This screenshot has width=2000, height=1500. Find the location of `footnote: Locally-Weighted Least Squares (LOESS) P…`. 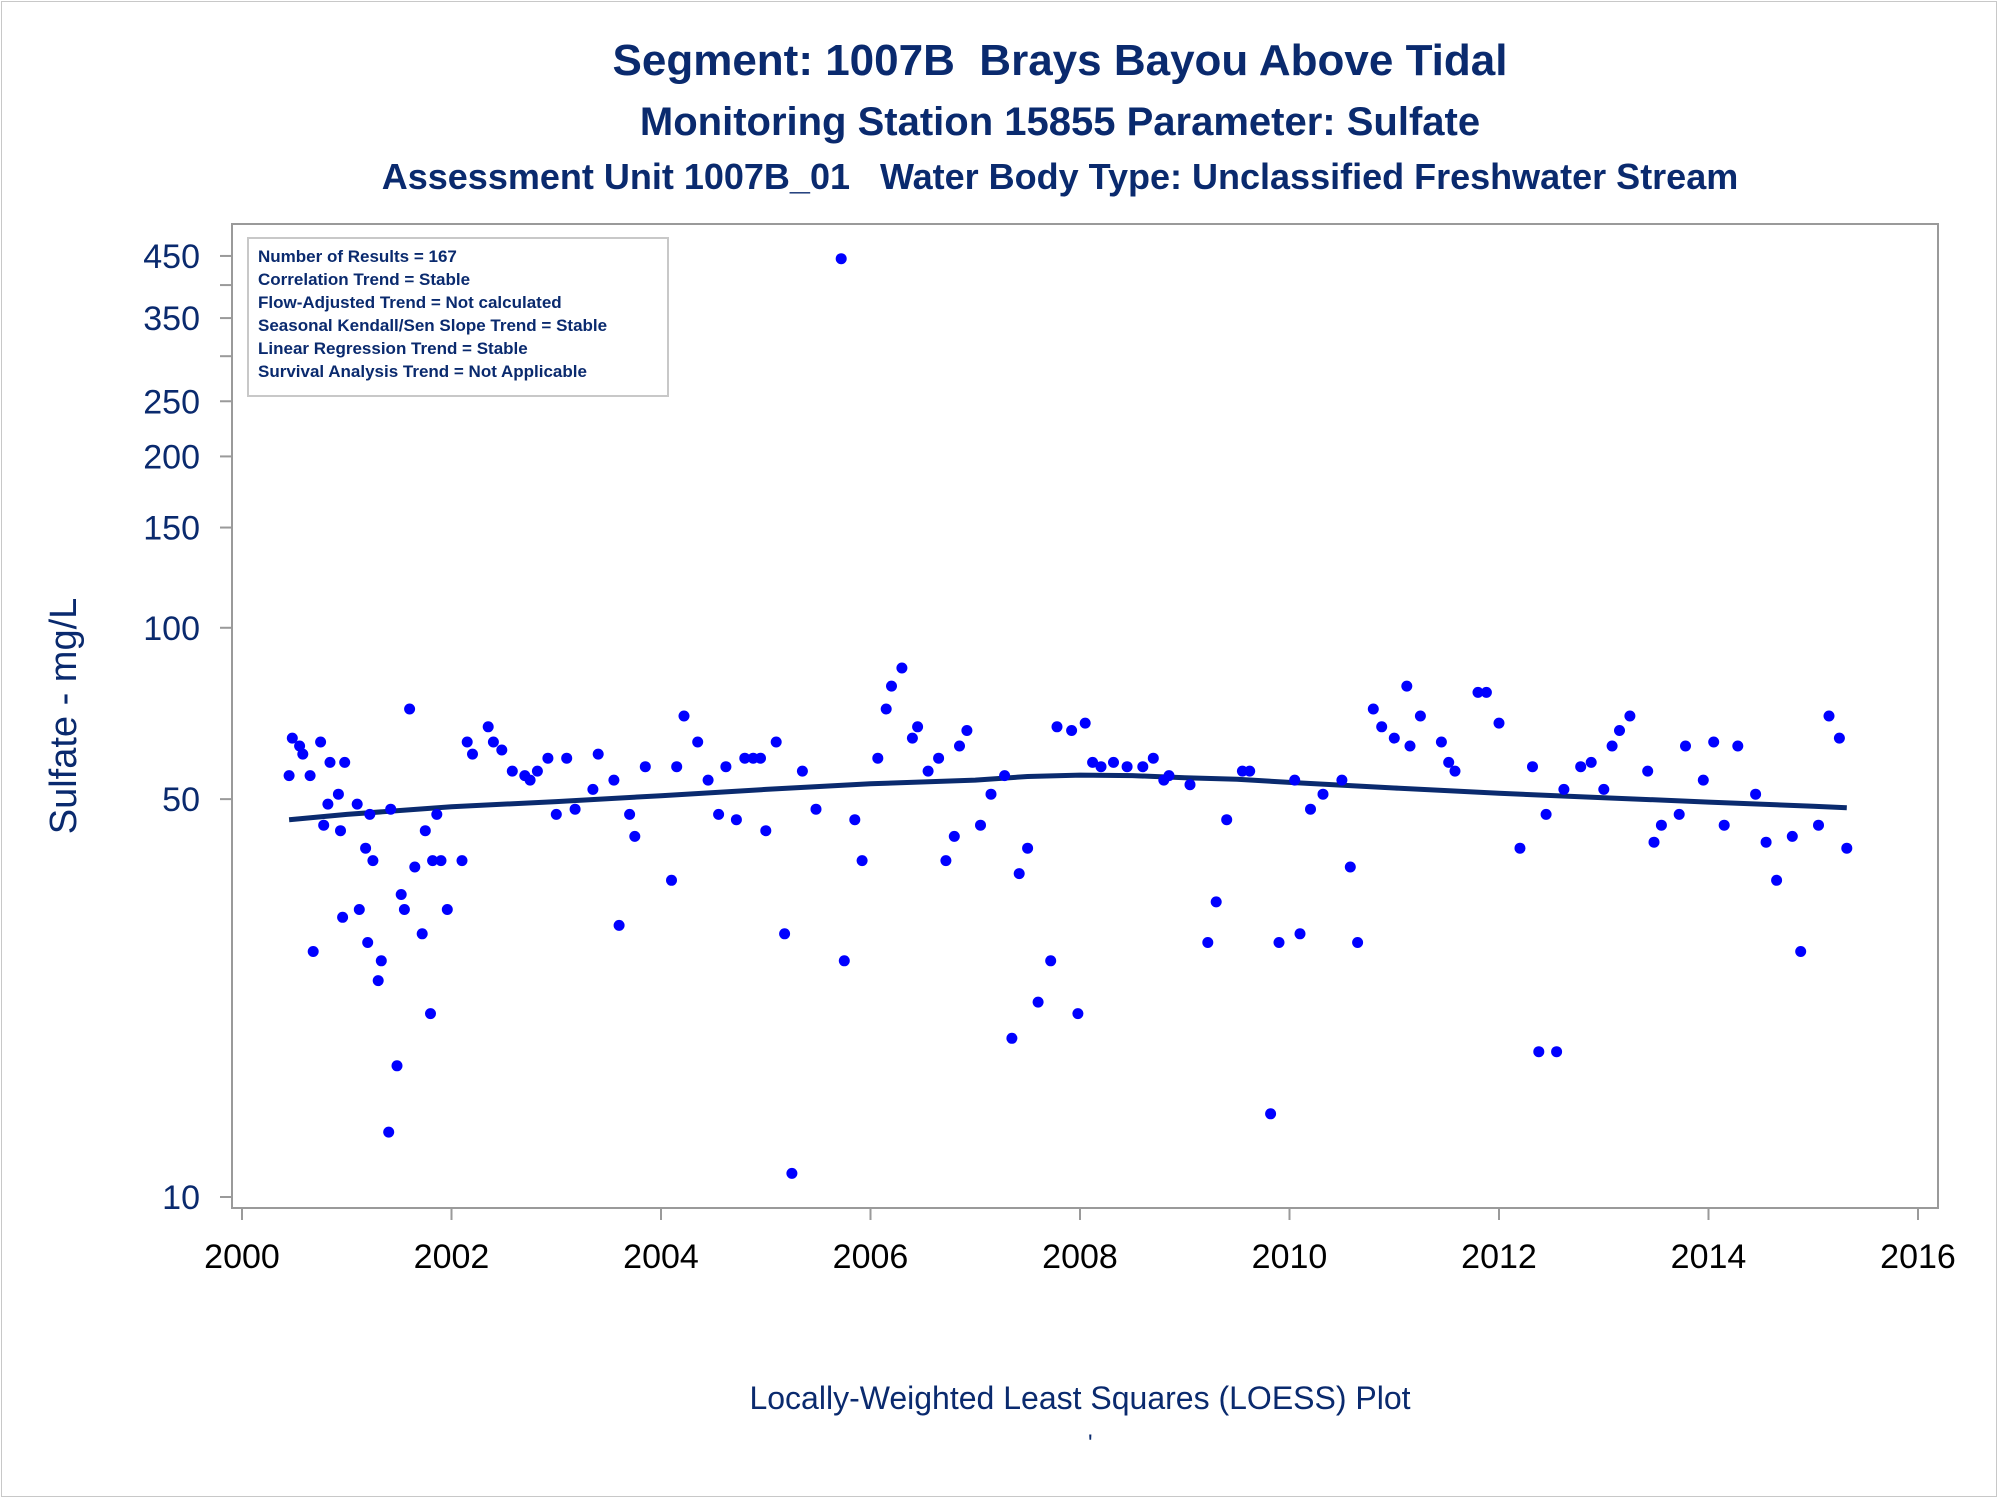

footnote: Locally-Weighted Least Squares (LOESS) P… is located at coordinates (1080, 1398).